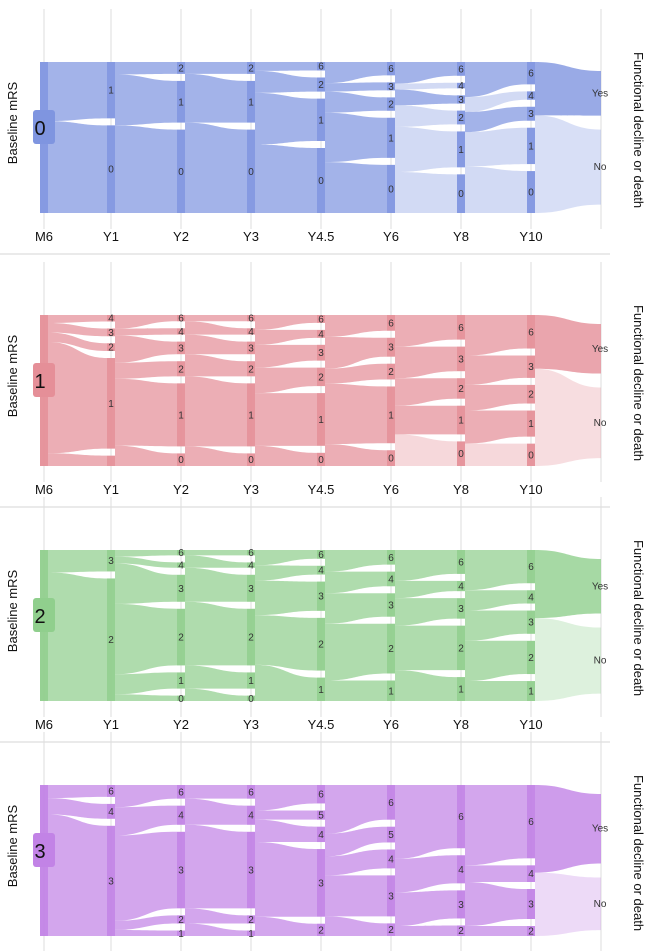 This screenshot has height=951, width=648. I want to click on x-tick-label: Y6, so click(391, 724).